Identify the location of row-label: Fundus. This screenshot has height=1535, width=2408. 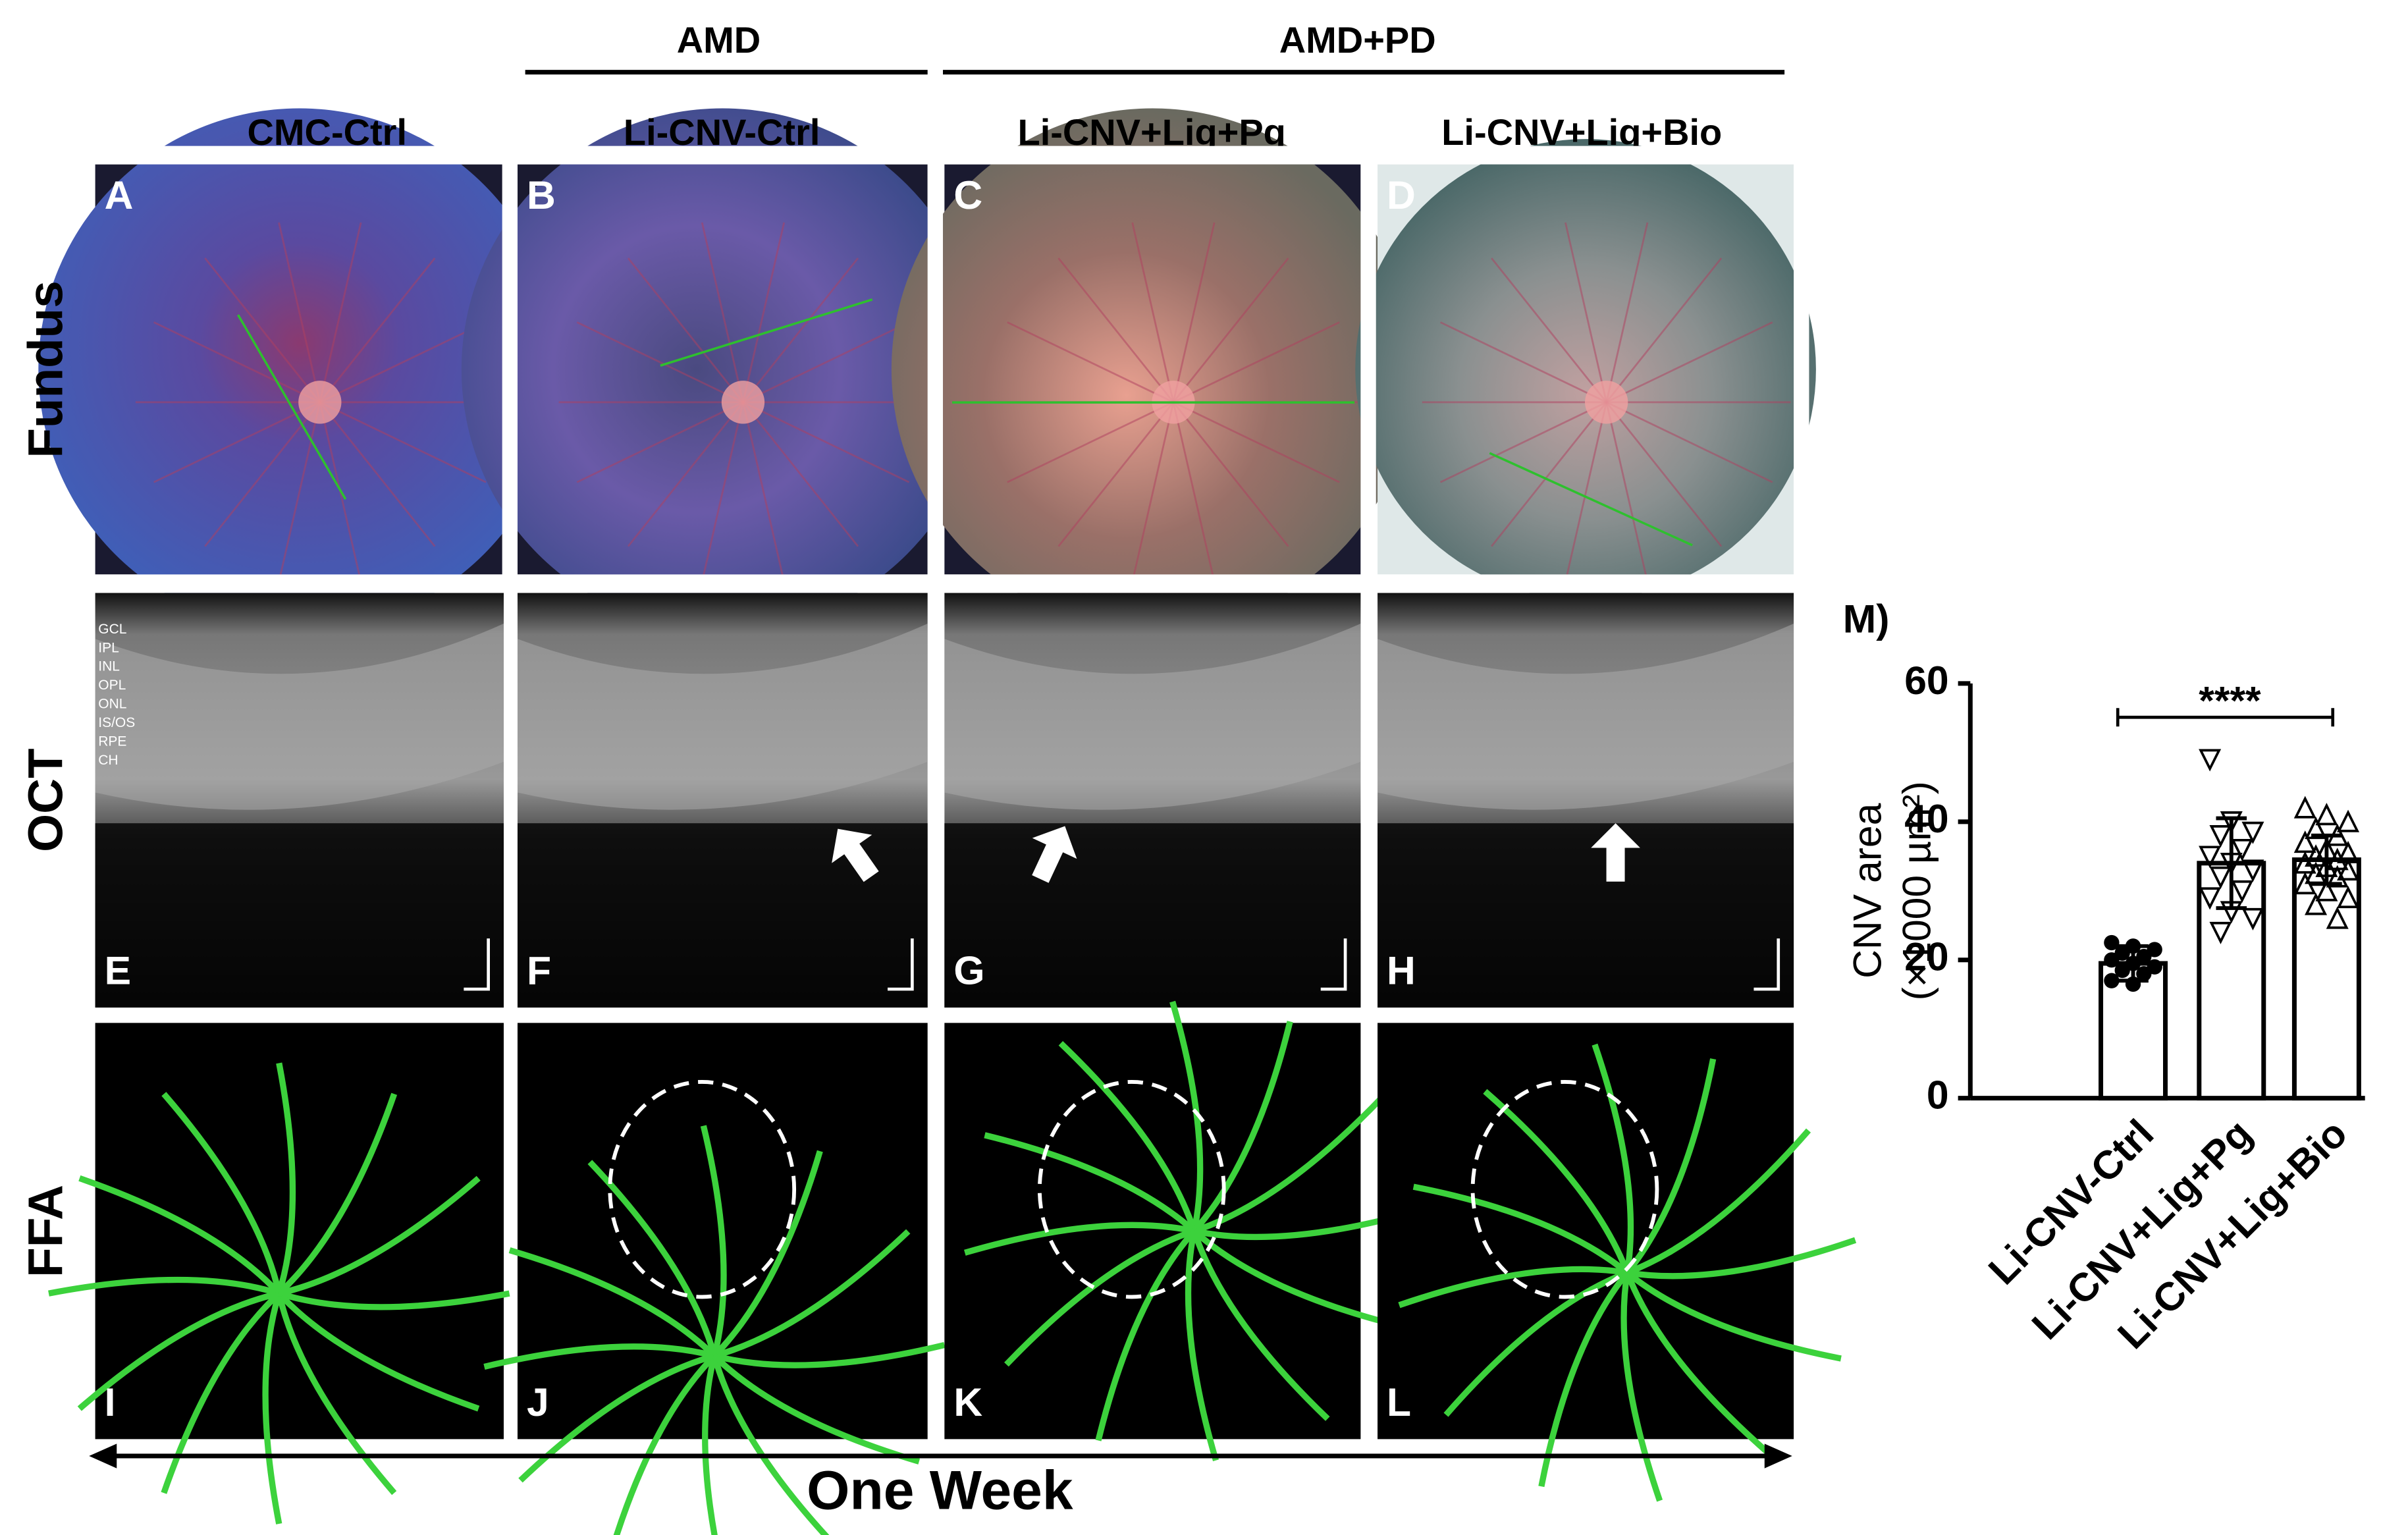
(44, 369).